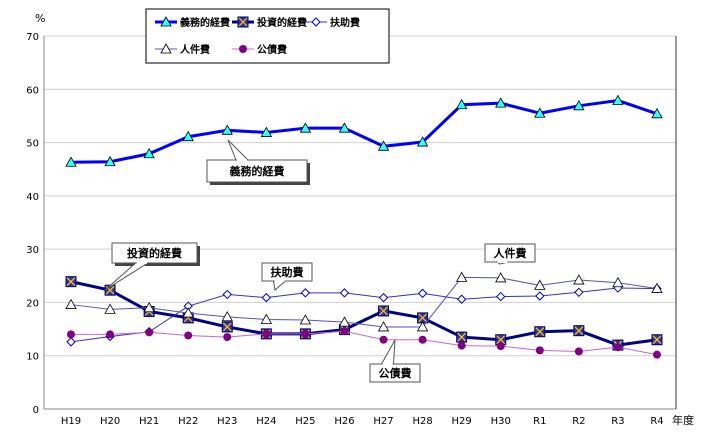  I want to click on x-tick-label: H21, so click(149, 421).